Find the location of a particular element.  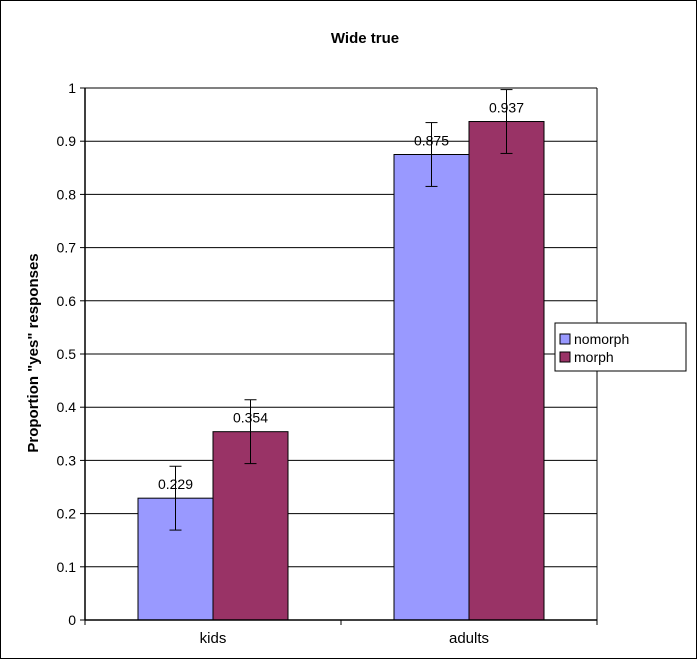

y-tick-labels: 0 0.1 0.2 0.3 0.4 0.5 0.6 0.7 0.8 0.9 1 is located at coordinates (67, 354).